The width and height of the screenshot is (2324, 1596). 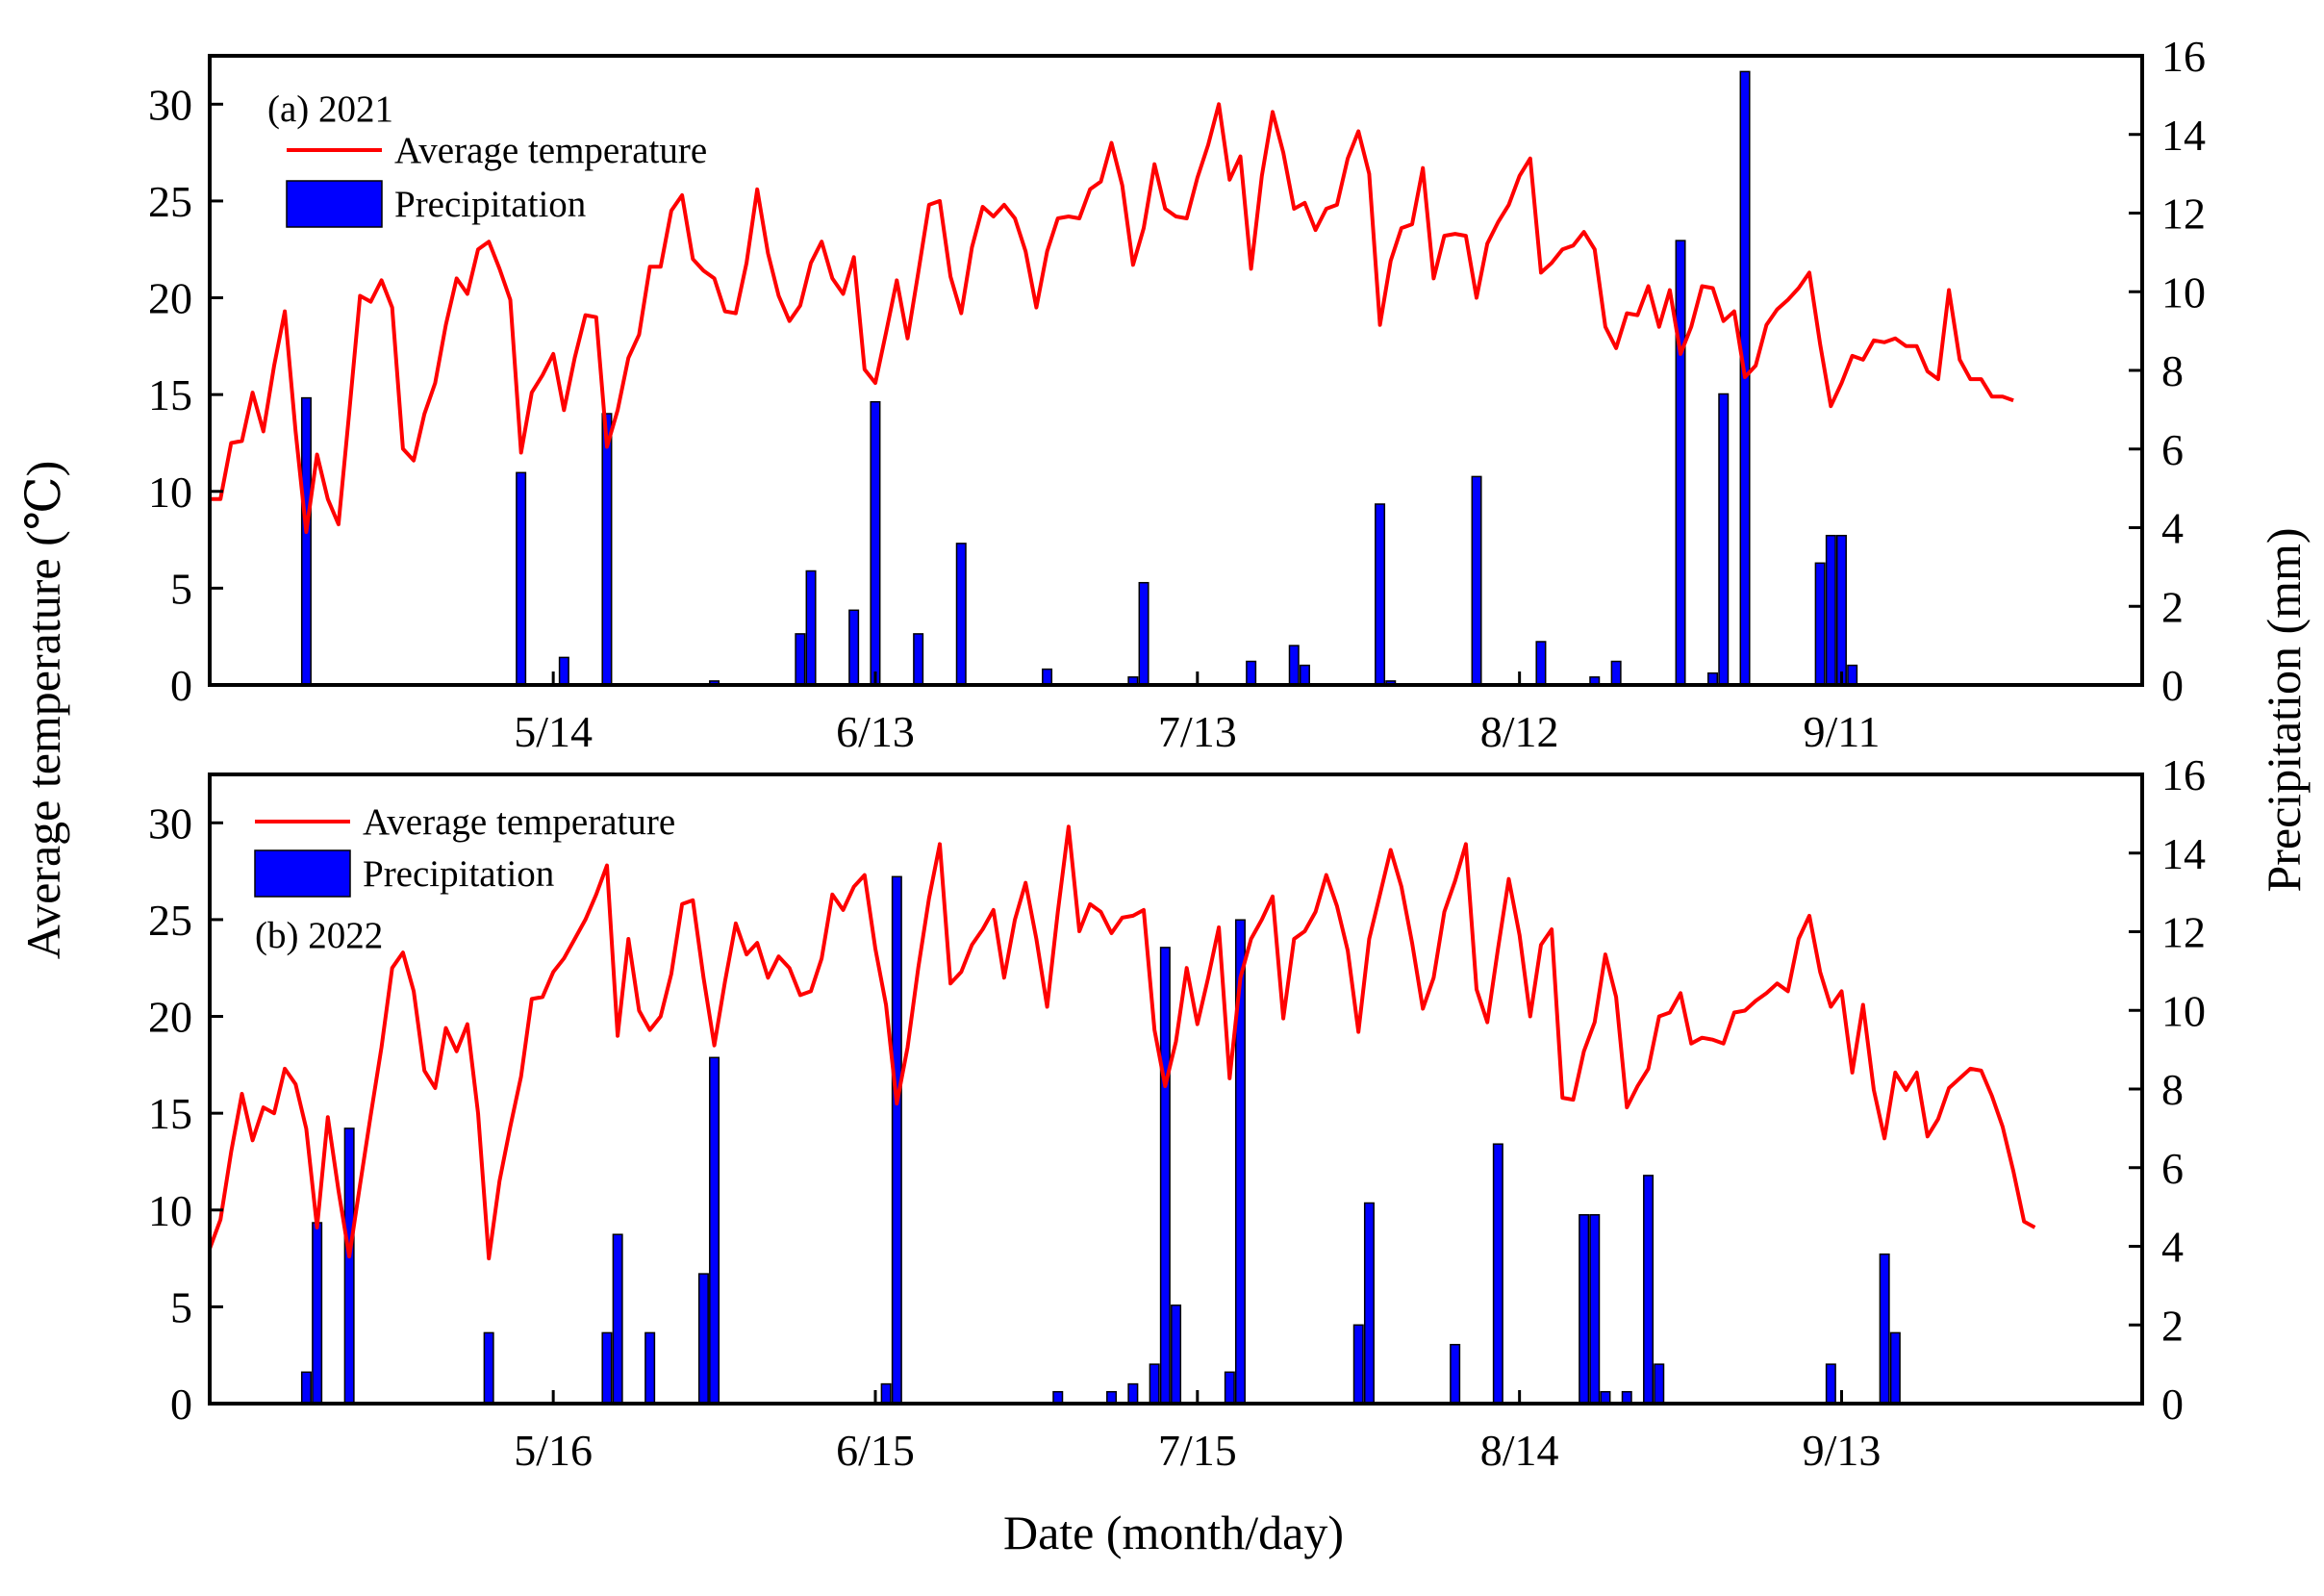 I want to click on y-axis-left-title: Average temperature (℃), so click(x=43, y=710).